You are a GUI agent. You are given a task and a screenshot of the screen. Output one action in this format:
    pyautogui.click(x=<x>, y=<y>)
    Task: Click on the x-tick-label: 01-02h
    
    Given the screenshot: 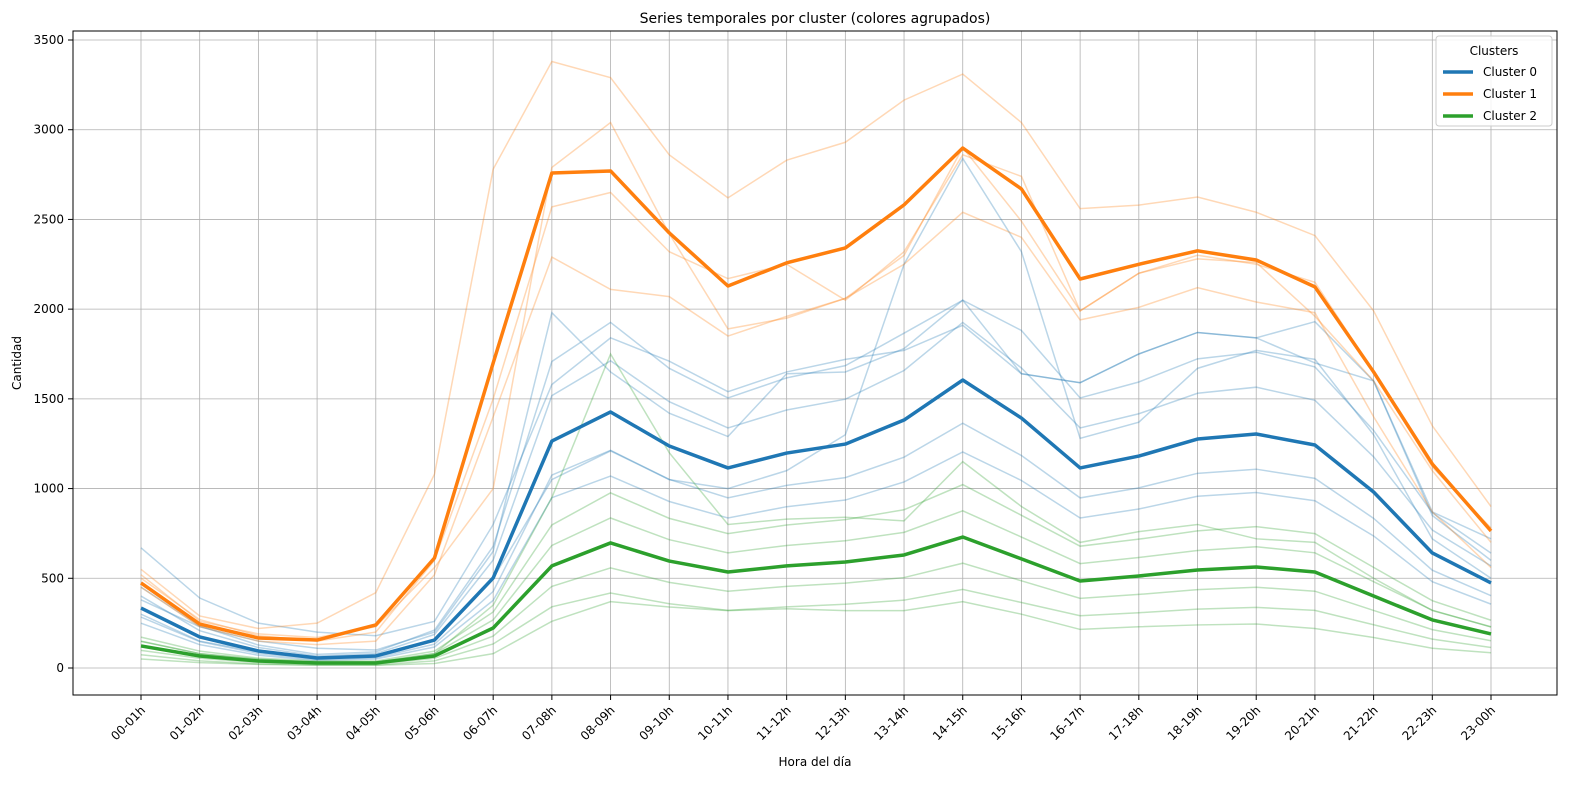 What is the action you would take?
    pyautogui.click(x=187, y=723)
    